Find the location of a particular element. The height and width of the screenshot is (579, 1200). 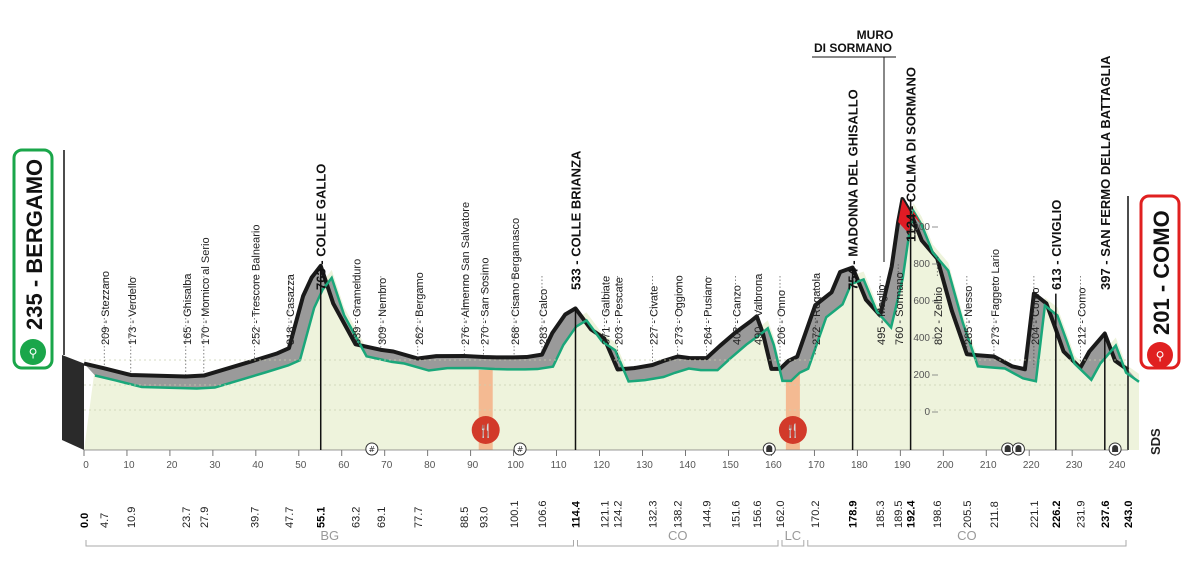

x-tick-label: 180 is located at coordinates (859, 465).